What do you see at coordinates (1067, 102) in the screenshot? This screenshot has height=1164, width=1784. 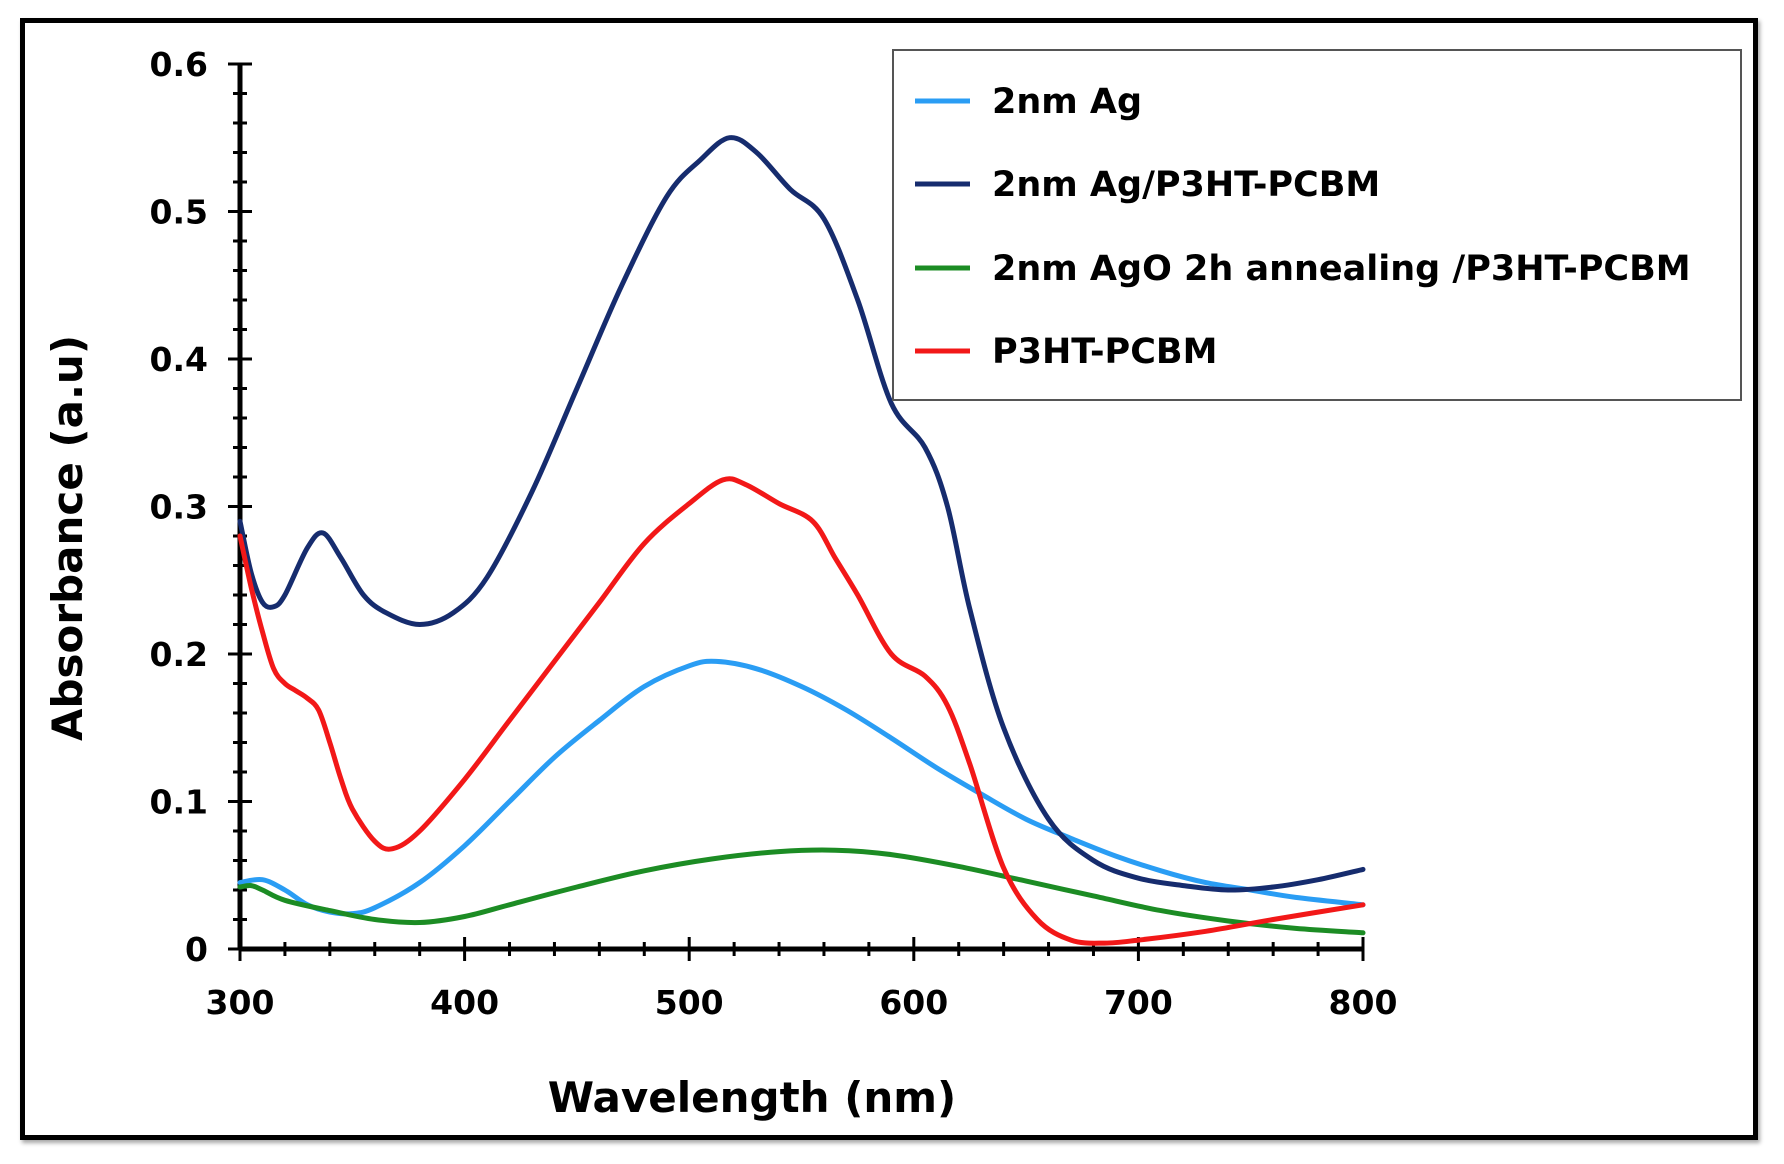 I see `legend-label-2nm-ag: 2nm Ag` at bounding box center [1067, 102].